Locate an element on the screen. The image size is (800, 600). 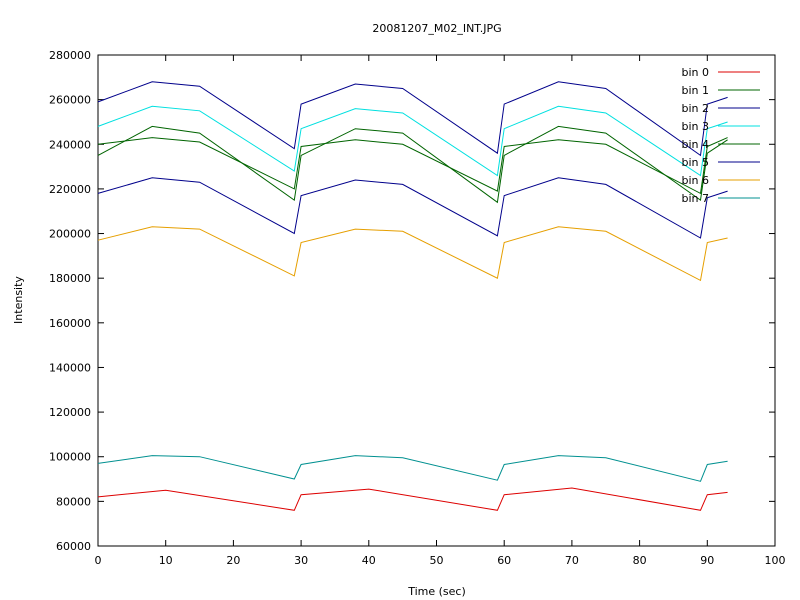
x-tick-label: 50 is located at coordinates (437, 560).